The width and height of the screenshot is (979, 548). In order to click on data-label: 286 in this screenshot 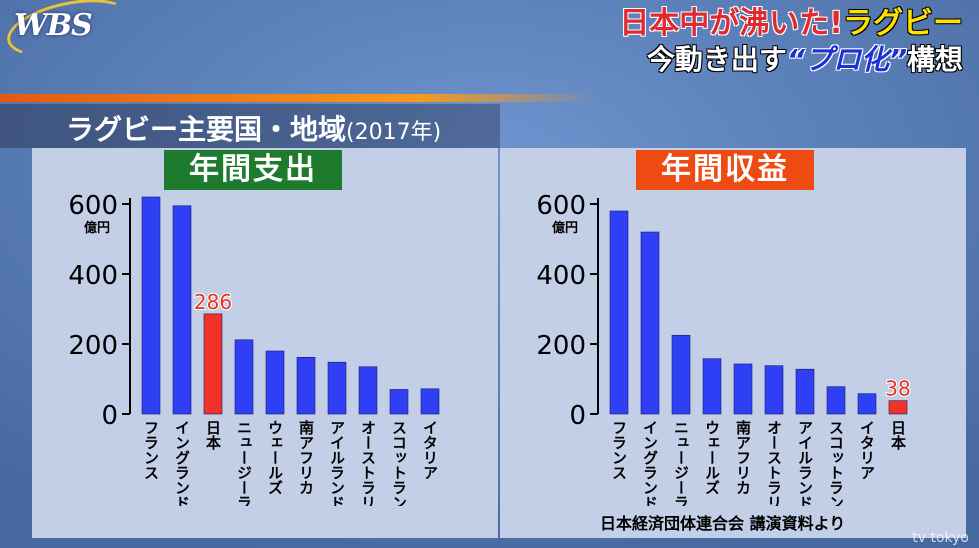, I will do `click(213, 302)`.